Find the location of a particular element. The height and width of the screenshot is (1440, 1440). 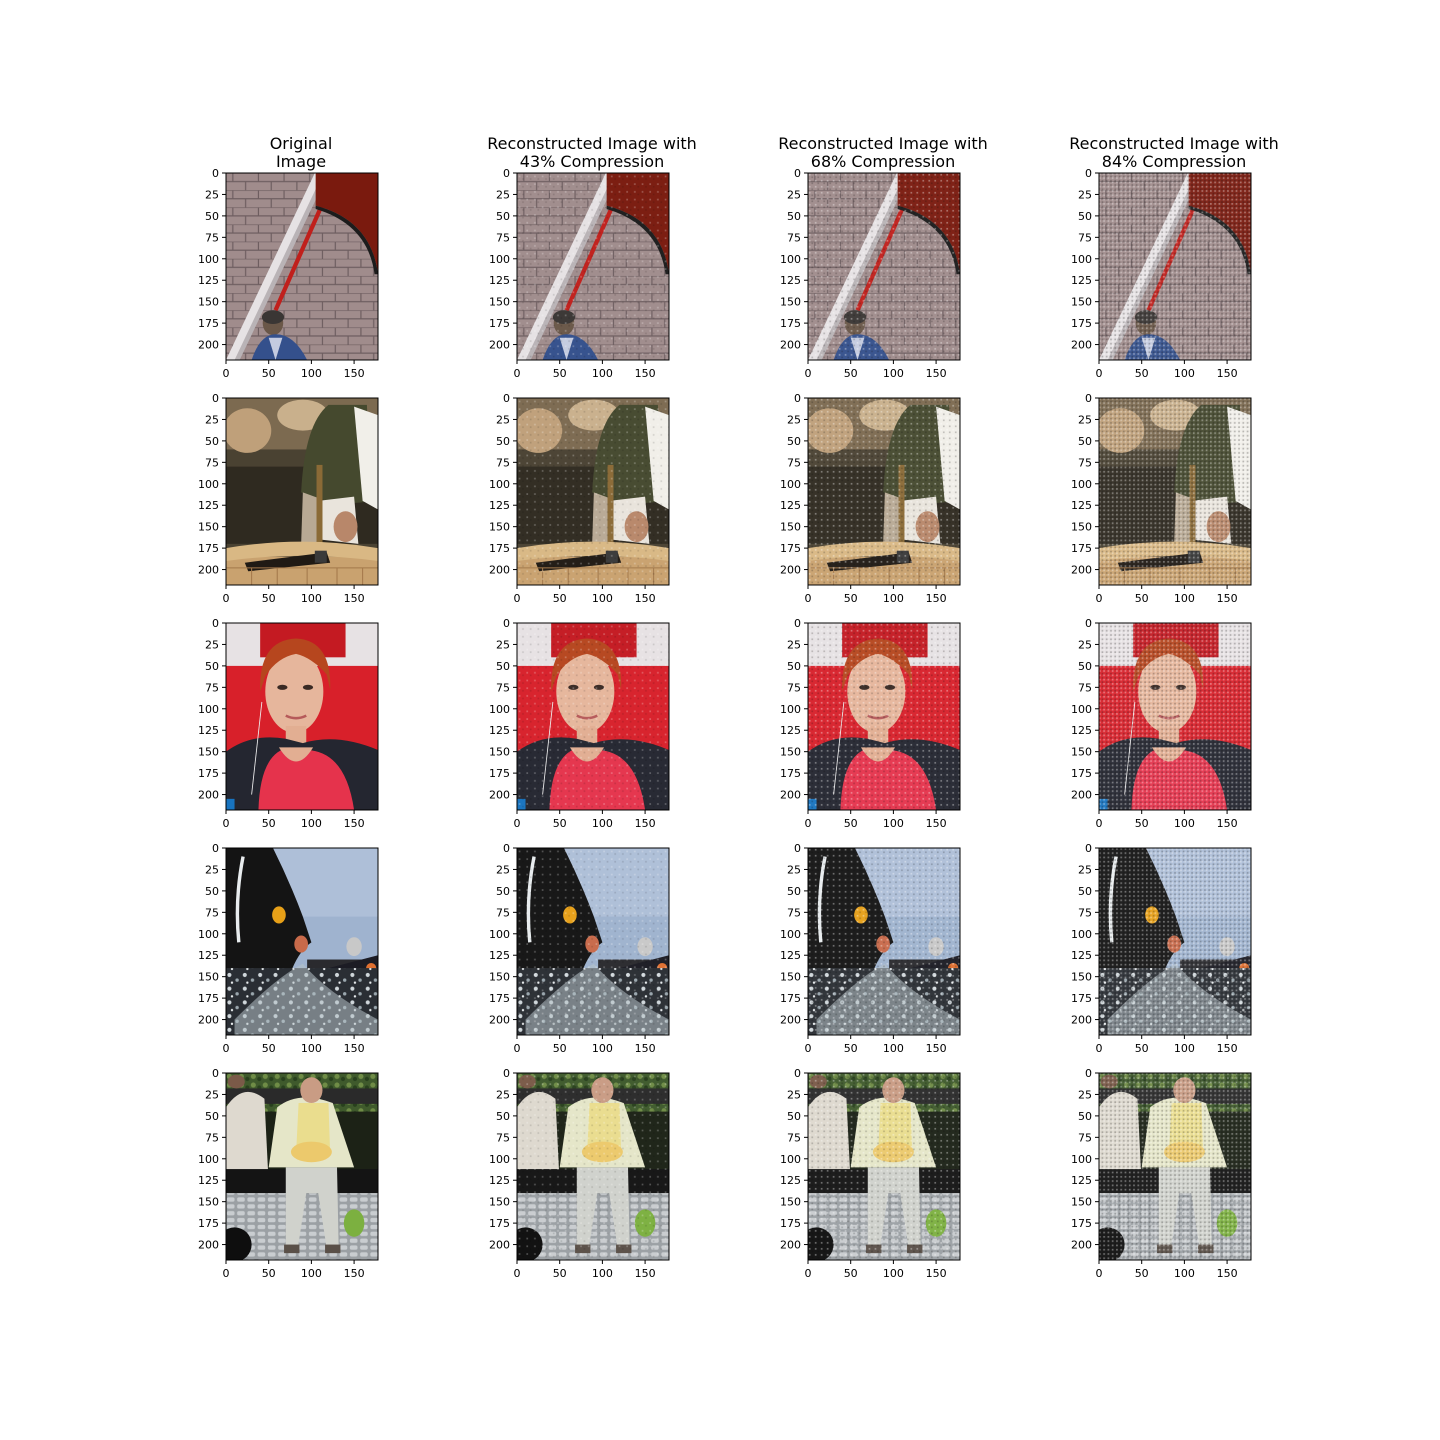

subplot-r2-c2: 0 25 50 75 100 125 150 175 200 0 50 100 150 is located at coordinates (579, 498).